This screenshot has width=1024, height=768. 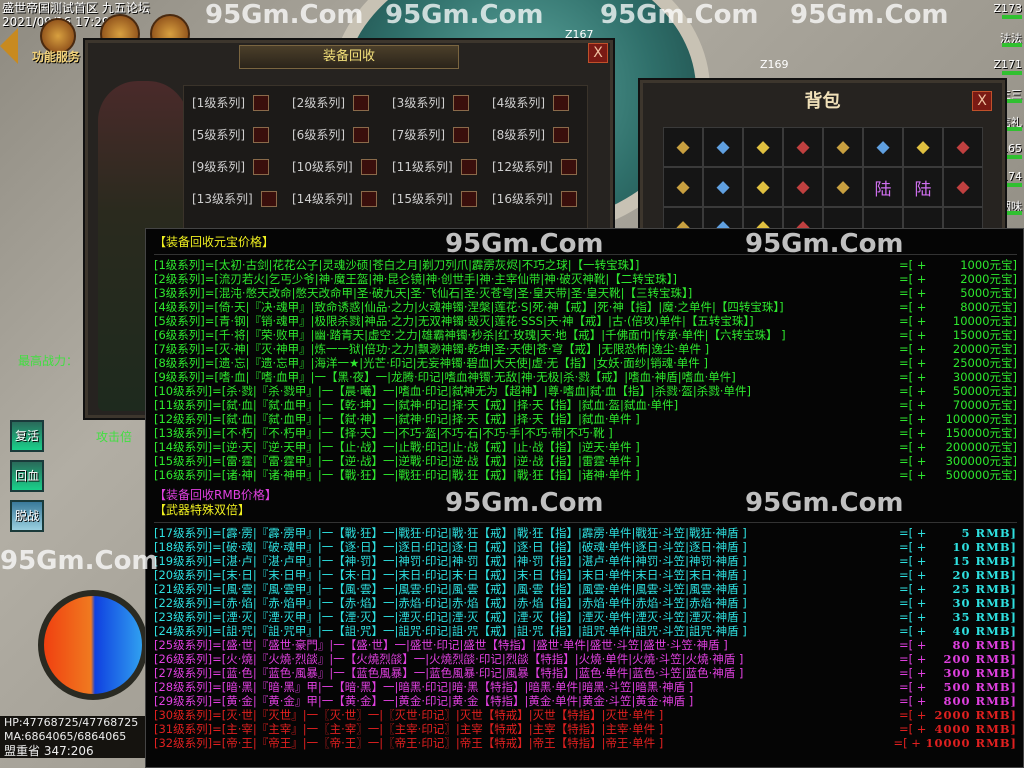 What do you see at coordinates (27, 476) in the screenshot?
I see `heal-button: 回血` at bounding box center [27, 476].